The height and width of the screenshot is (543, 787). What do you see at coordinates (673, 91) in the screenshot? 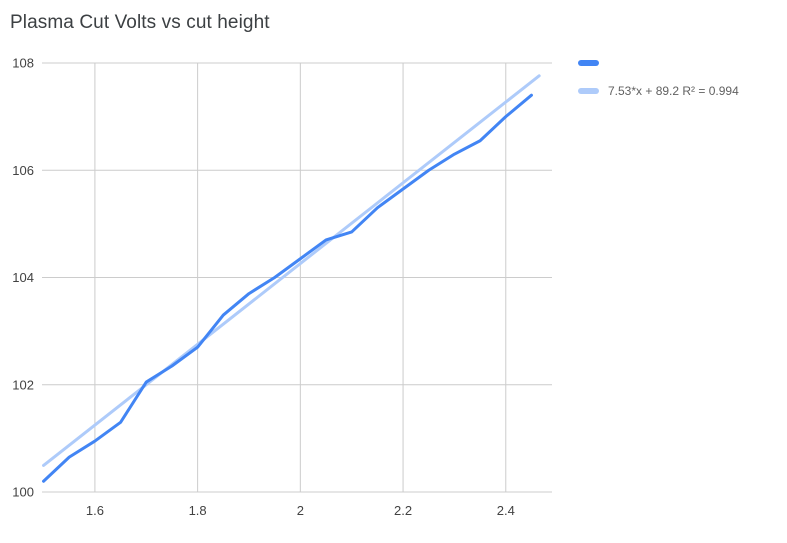
I see `legend-label: 7.53*x + 89.2 R² = 0.994` at bounding box center [673, 91].